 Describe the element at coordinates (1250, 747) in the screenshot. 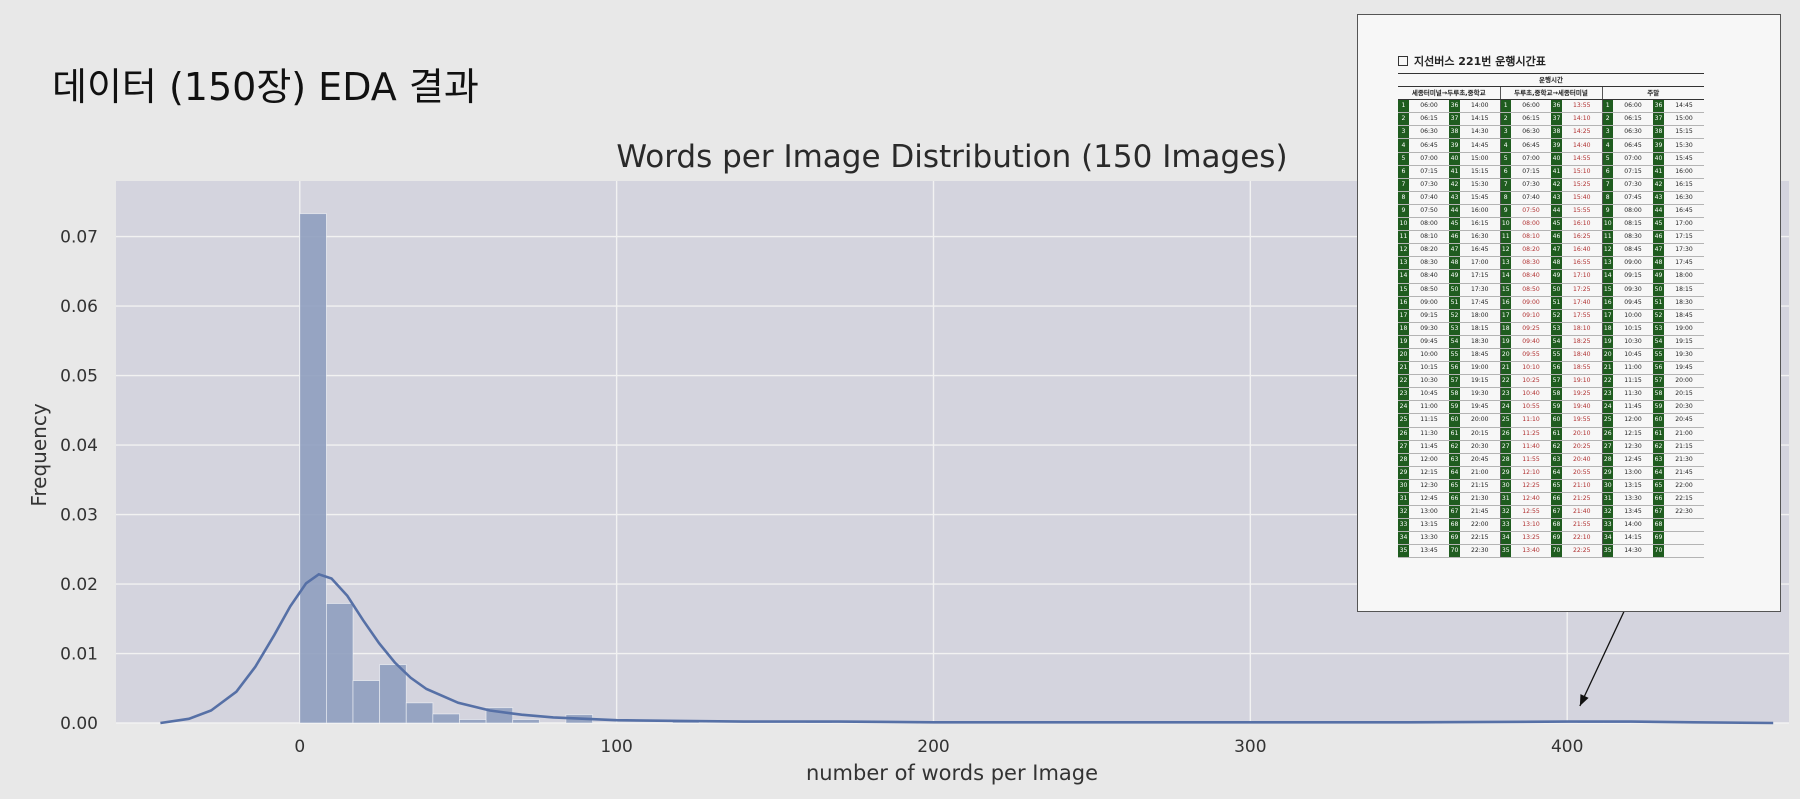

I see `x-tick-label: 300` at that location.